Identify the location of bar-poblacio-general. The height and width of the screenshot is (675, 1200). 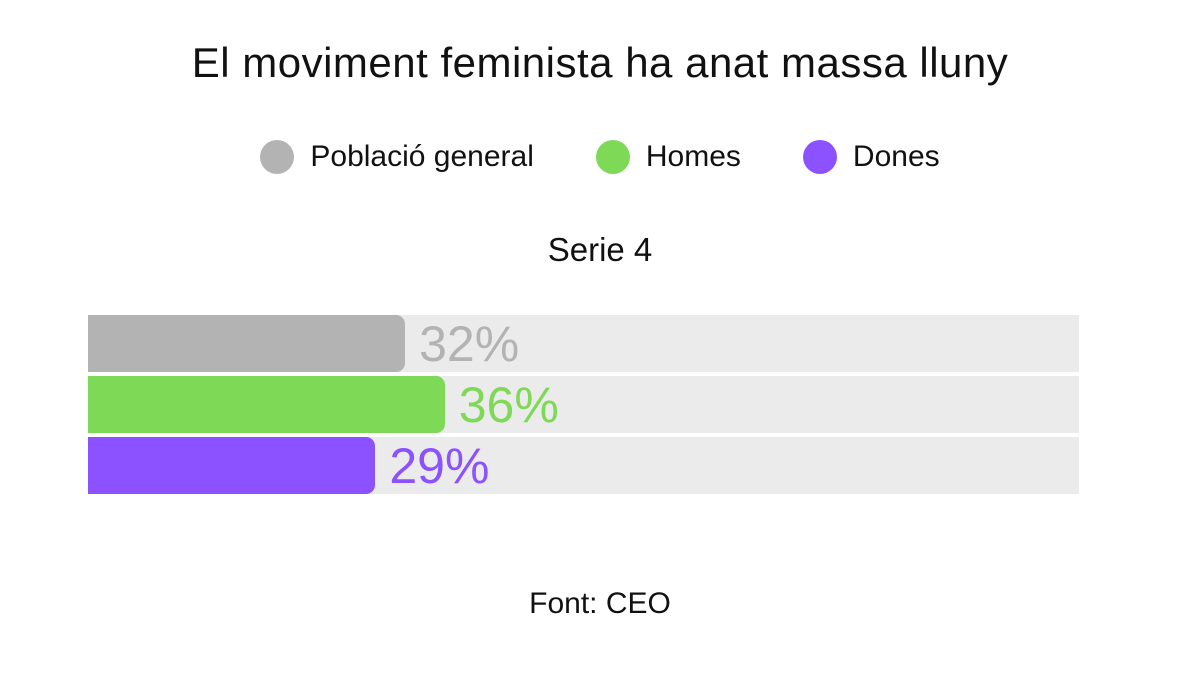
(247, 343).